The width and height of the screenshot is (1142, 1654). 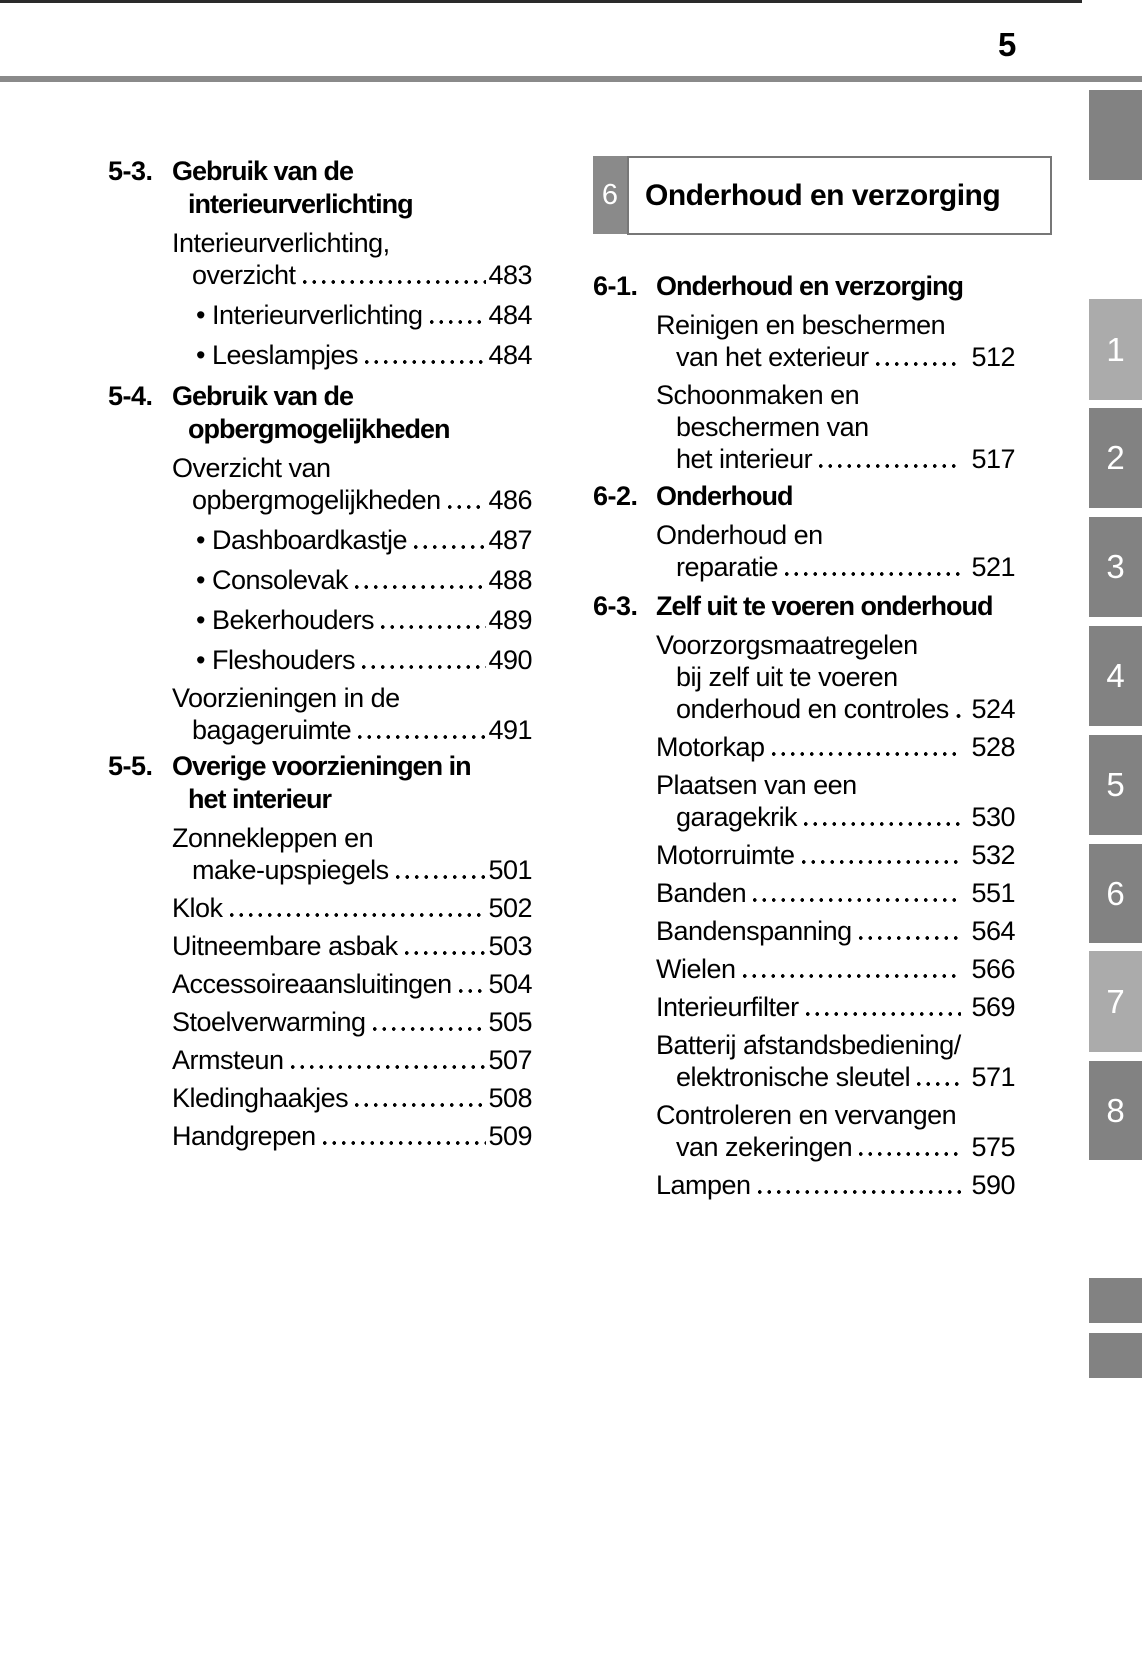 I want to click on side-tab-1: 1, so click(x=1115, y=349).